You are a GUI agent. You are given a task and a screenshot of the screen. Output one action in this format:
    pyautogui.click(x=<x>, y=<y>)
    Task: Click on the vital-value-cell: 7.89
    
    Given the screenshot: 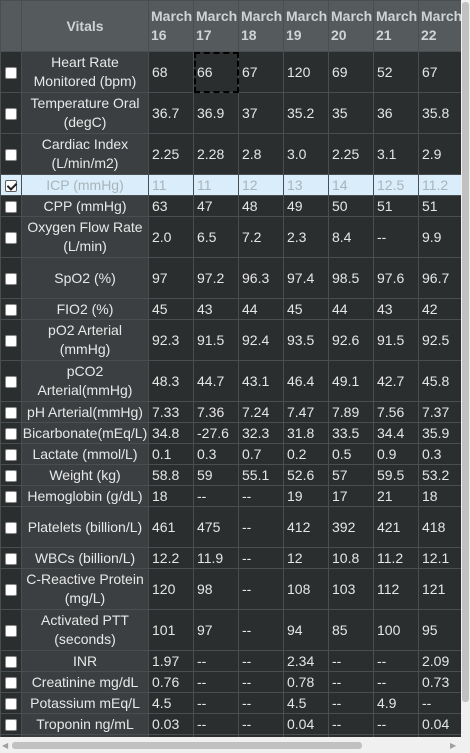 What is the action you would take?
    pyautogui.click(x=351, y=412)
    